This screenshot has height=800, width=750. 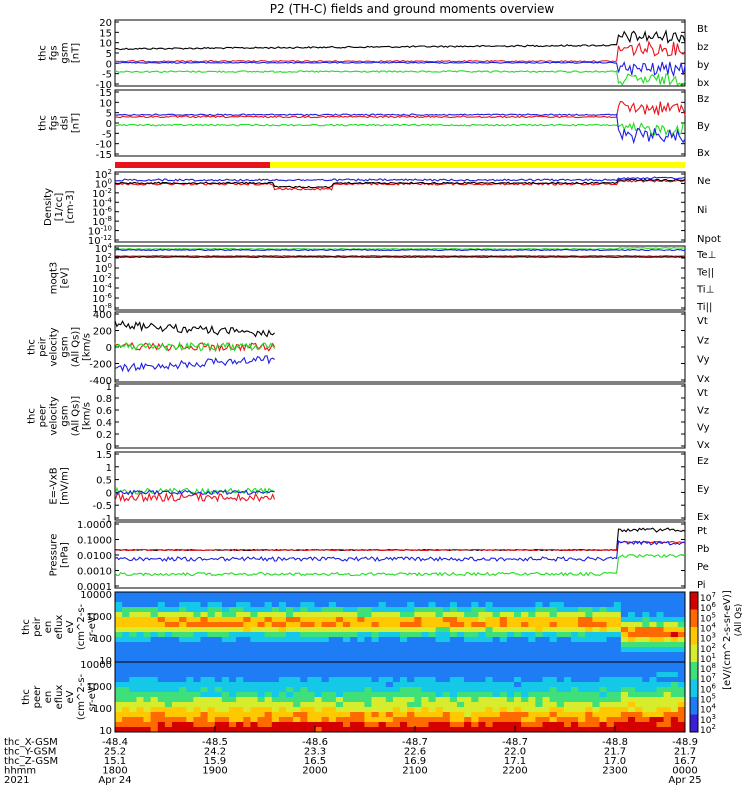 I want to click on x-tick-label: 1800, so click(x=114, y=771).